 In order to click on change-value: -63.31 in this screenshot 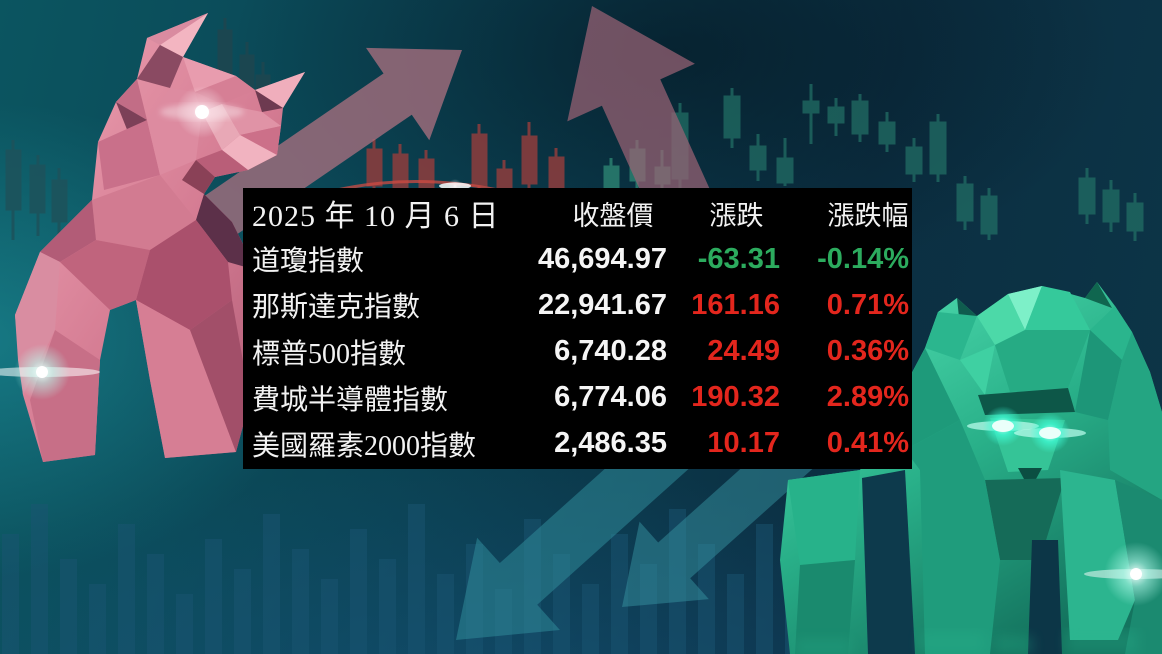, I will do `click(738, 258)`.